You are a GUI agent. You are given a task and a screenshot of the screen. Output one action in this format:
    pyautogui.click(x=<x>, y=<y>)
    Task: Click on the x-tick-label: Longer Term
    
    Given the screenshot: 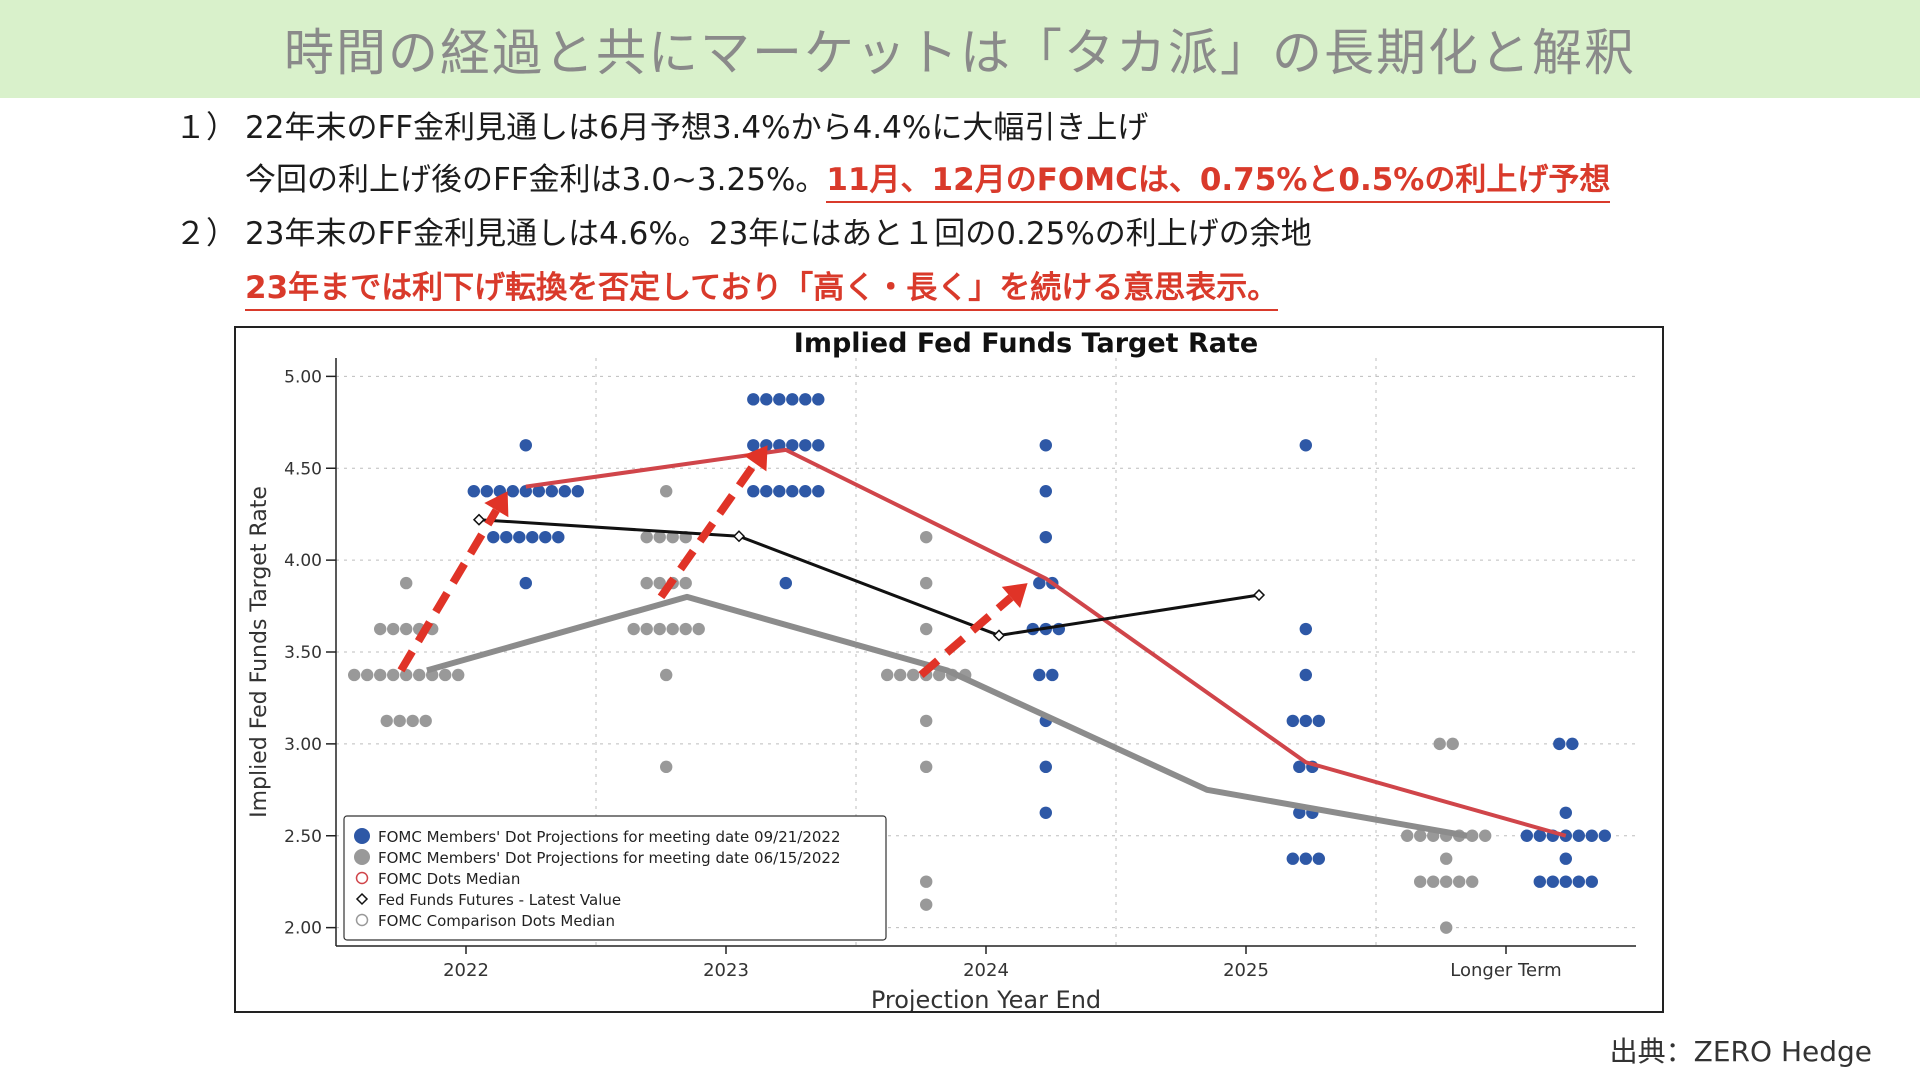 What is the action you would take?
    pyautogui.click(x=1505, y=970)
    